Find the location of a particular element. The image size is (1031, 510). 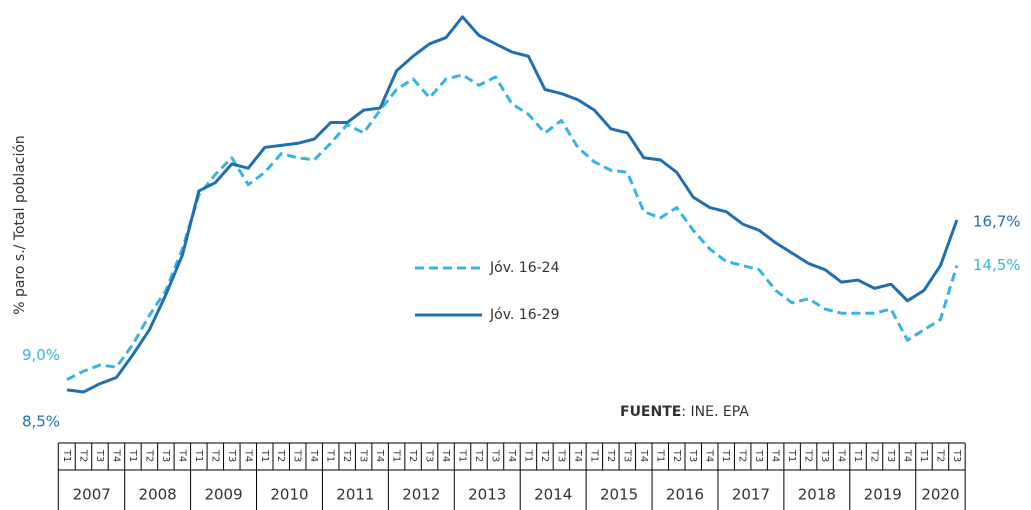

year-label: 2012 is located at coordinates (421, 495).